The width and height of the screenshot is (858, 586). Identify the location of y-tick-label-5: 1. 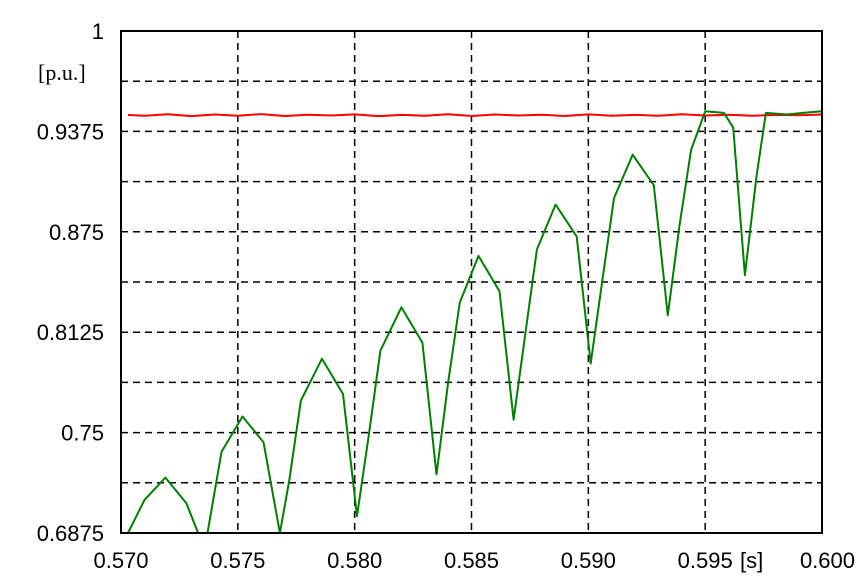
(98, 31).